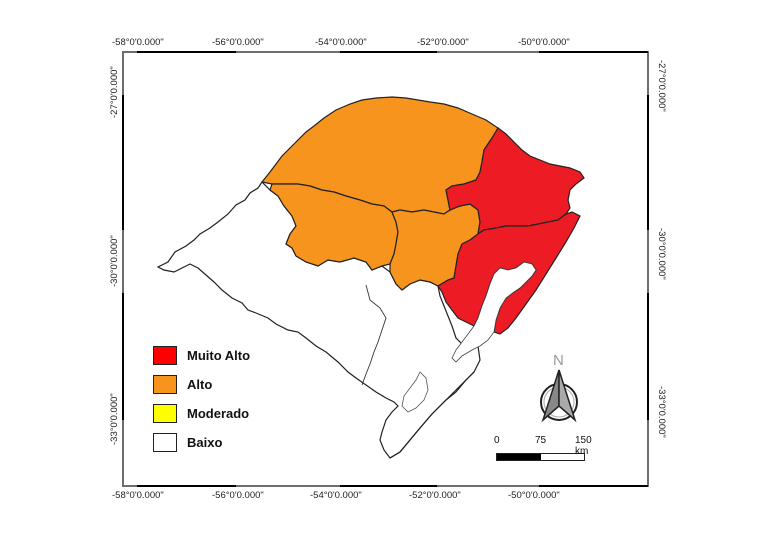 The width and height of the screenshot is (768, 543). I want to click on legend-swatch-orange, so click(165, 384).